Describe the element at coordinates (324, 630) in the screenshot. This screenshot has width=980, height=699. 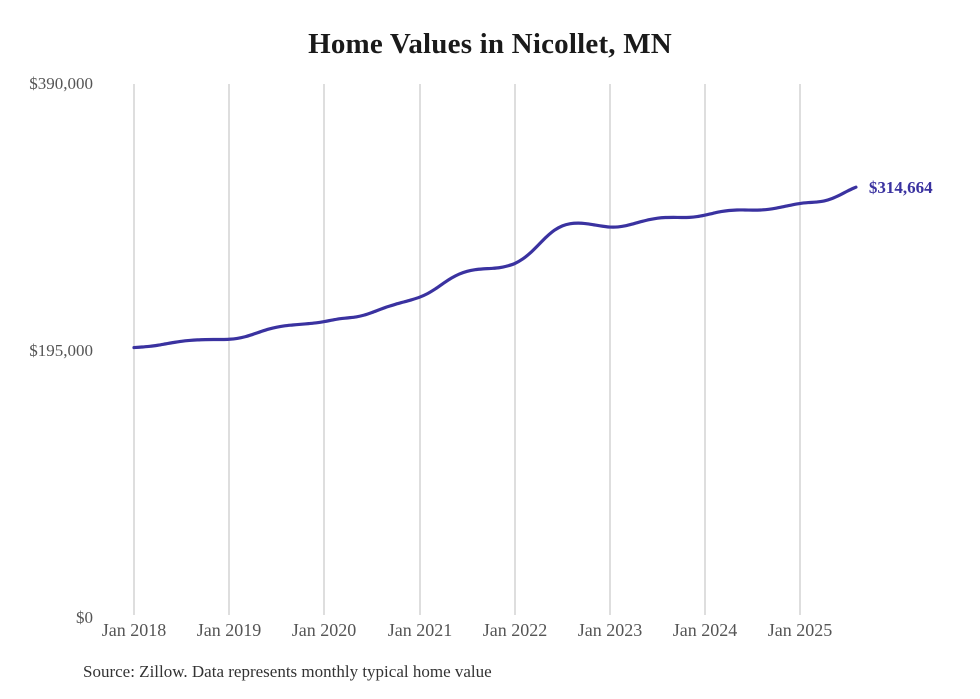
I see `x-axis-tick-label: Jan 2020` at that location.